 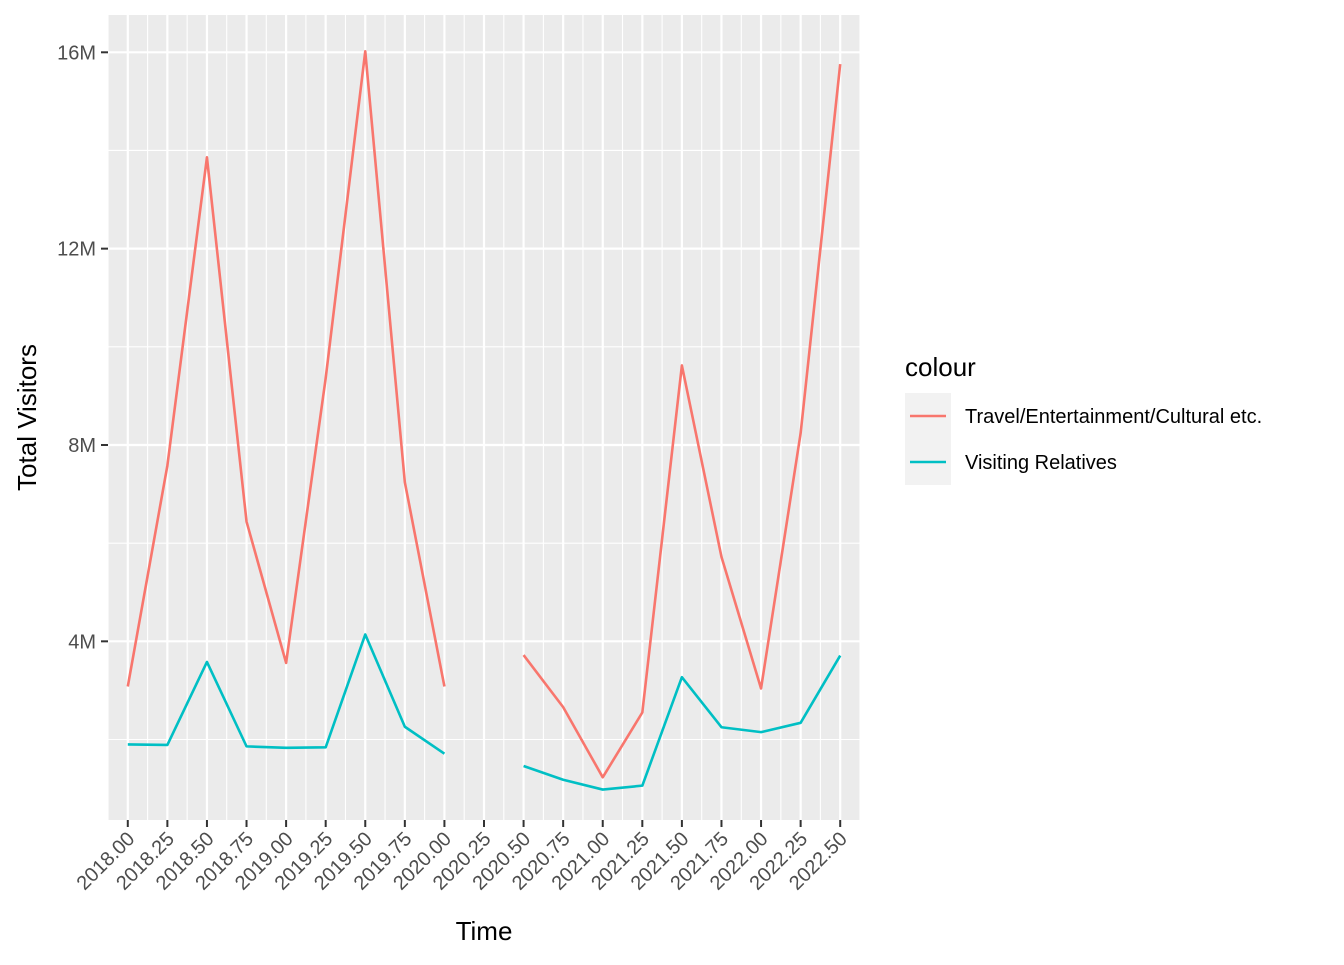 What do you see at coordinates (1041, 463) in the screenshot?
I see `legend-label: Visiting Relatives` at bounding box center [1041, 463].